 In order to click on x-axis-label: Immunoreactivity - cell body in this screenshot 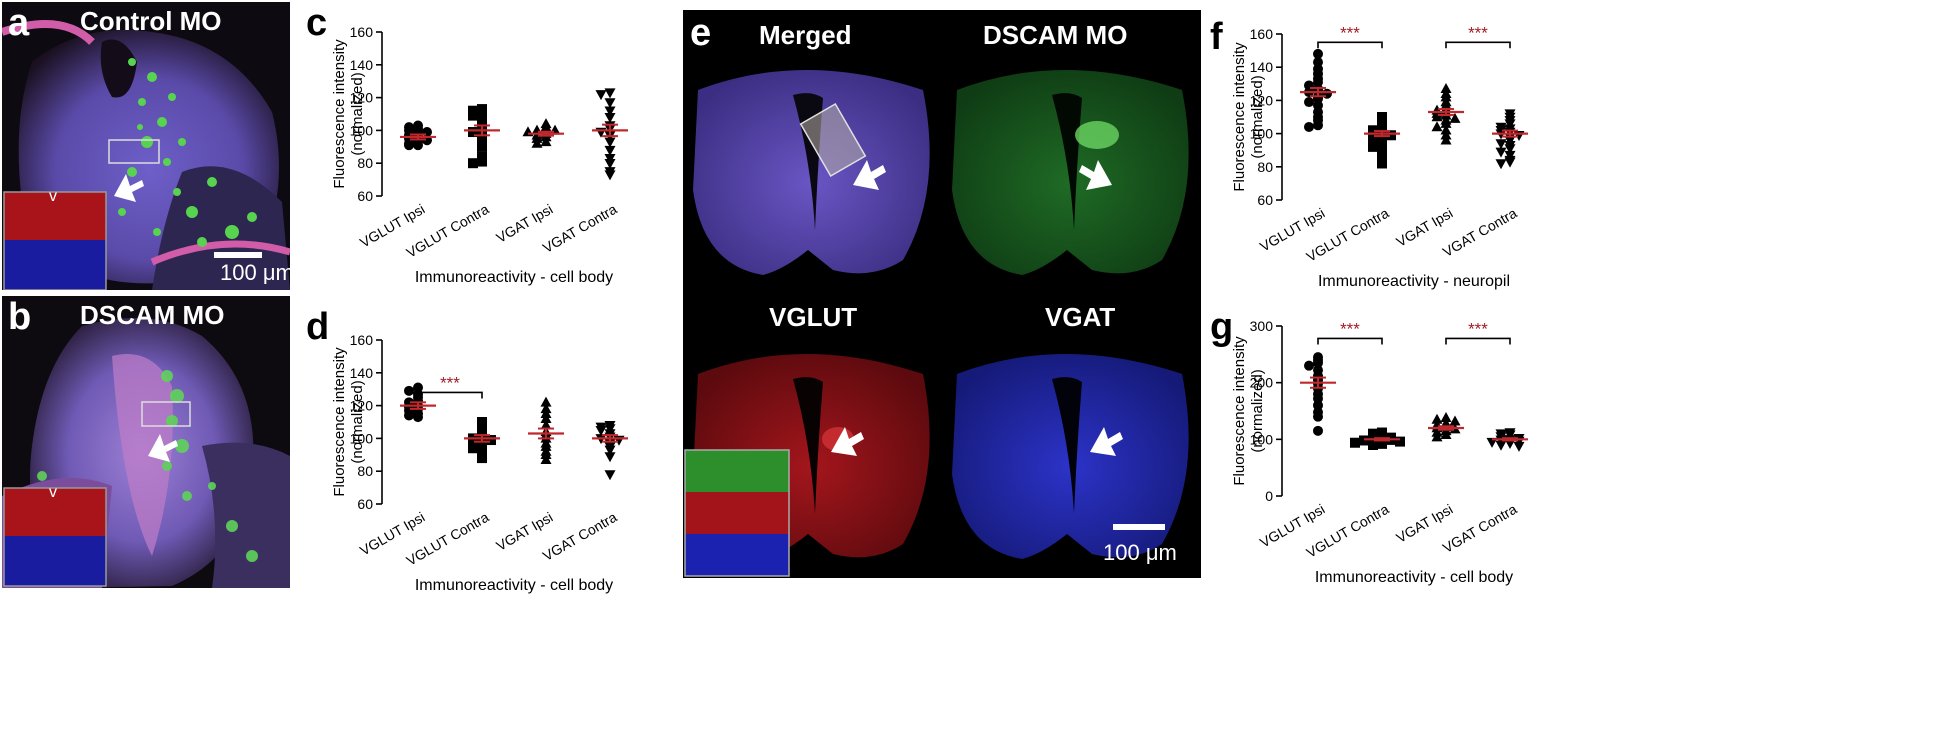, I will do `click(514, 585)`.